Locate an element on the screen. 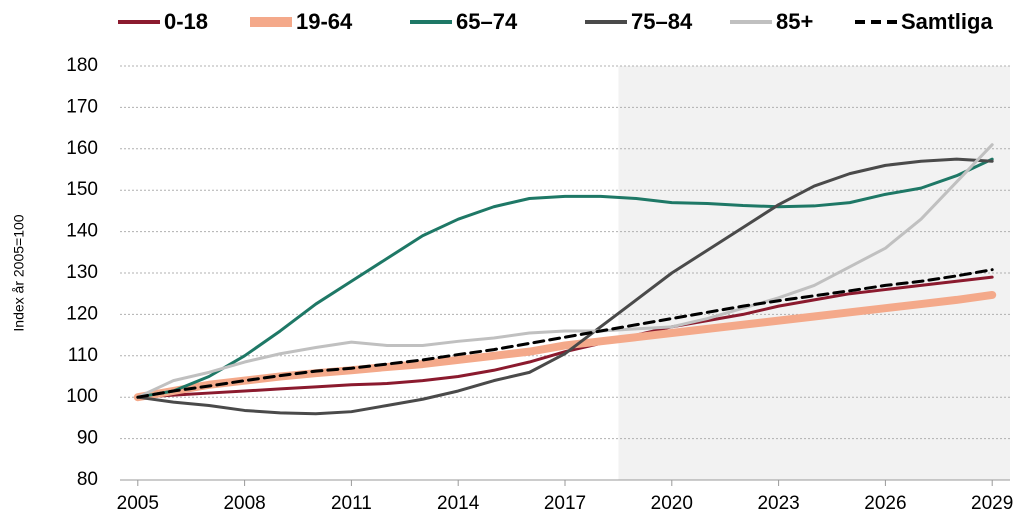 Image resolution: width=1026 pixels, height=521 pixels. x-tick-label: 2008 is located at coordinates (244, 503).